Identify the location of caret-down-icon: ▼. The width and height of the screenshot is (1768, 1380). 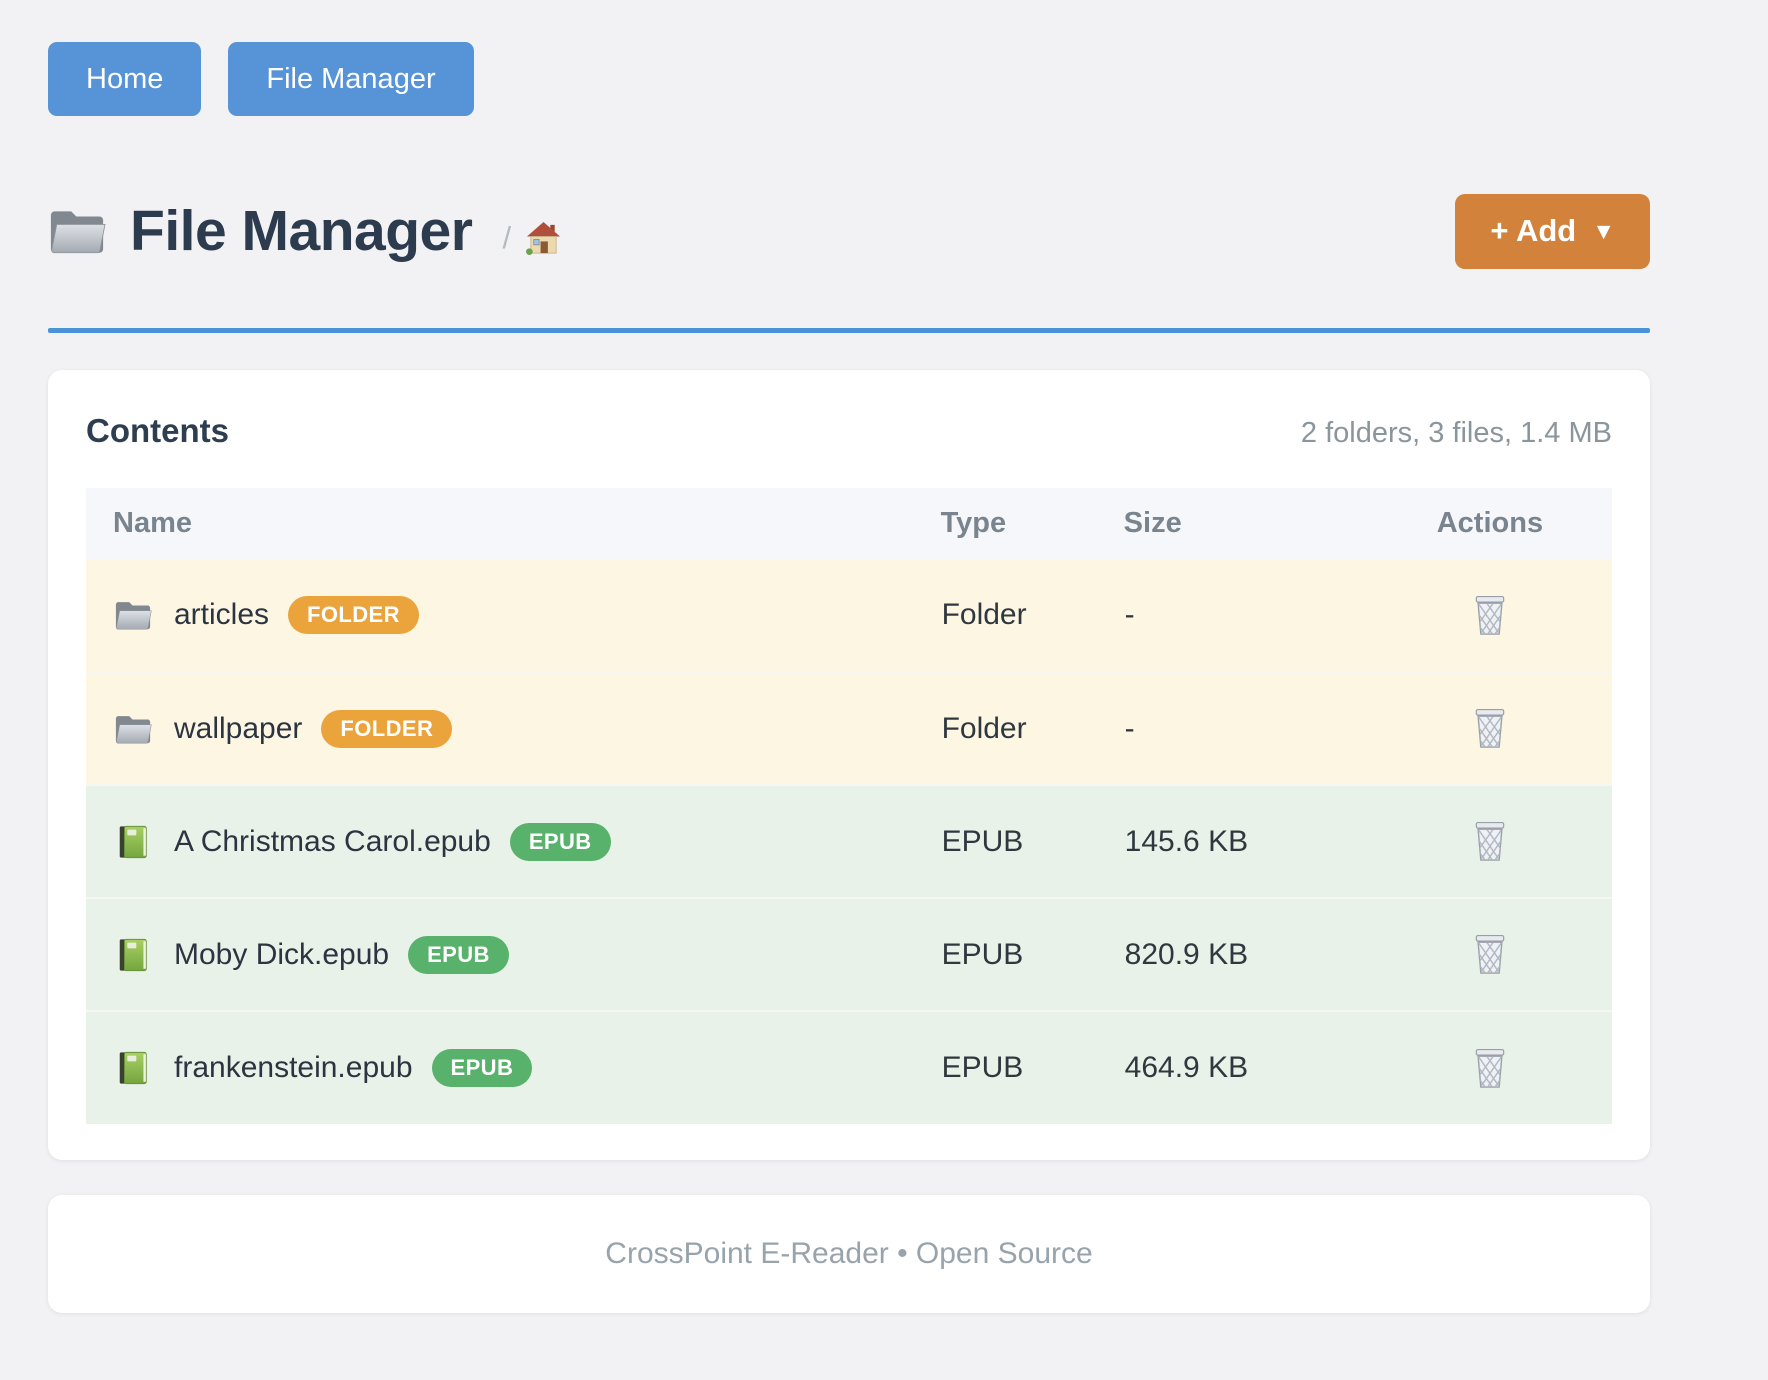
(1603, 230).